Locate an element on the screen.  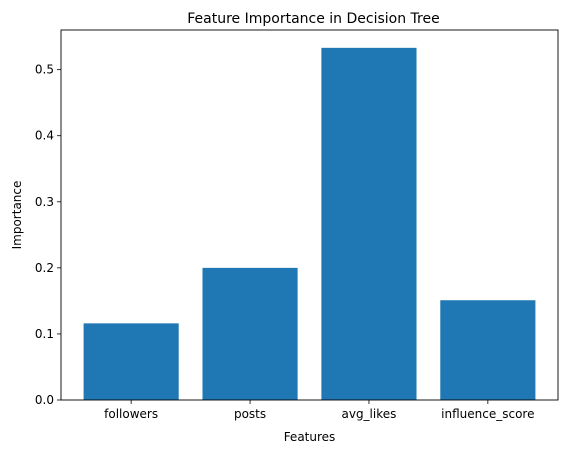
y-tick-label: 0.2 is located at coordinates (44, 268).